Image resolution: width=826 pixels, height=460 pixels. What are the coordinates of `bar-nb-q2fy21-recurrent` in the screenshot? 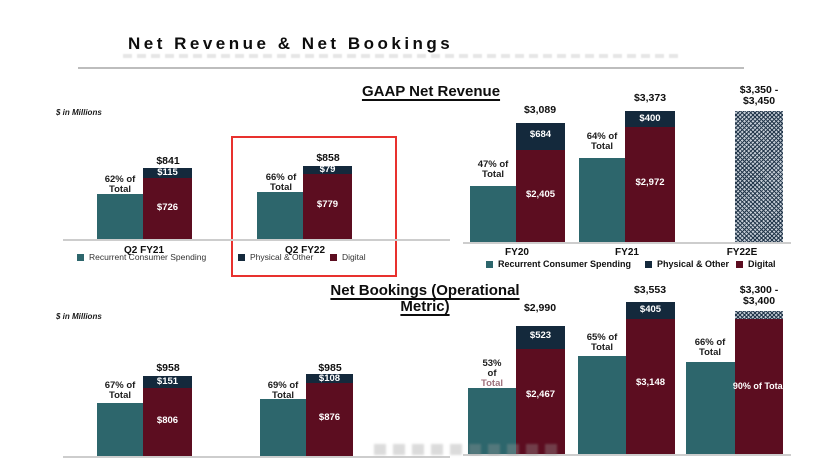 It's located at (120, 429).